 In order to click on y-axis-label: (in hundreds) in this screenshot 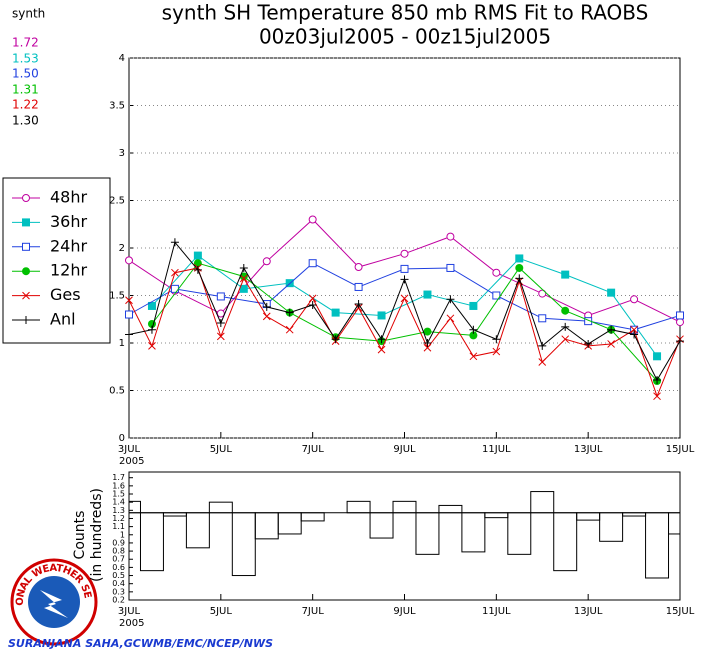, I will do `click(97, 535)`.